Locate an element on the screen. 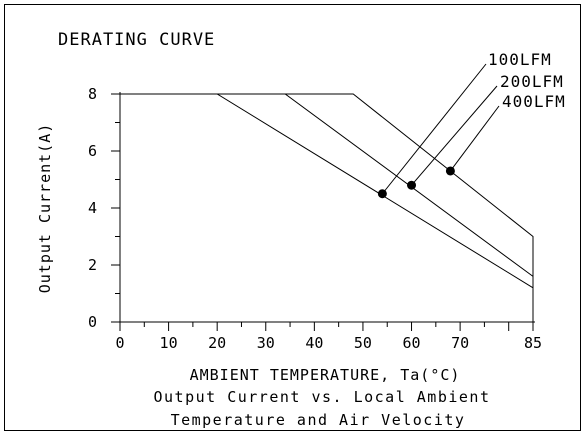  x-tick-label: 30 is located at coordinates (266, 343).